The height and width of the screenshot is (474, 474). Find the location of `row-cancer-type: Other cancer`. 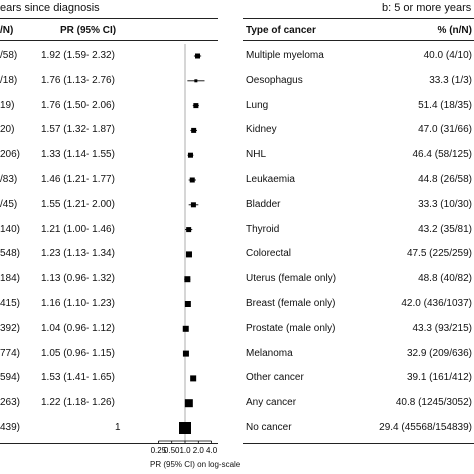

row-cancer-type: Other cancer is located at coordinates (275, 378).